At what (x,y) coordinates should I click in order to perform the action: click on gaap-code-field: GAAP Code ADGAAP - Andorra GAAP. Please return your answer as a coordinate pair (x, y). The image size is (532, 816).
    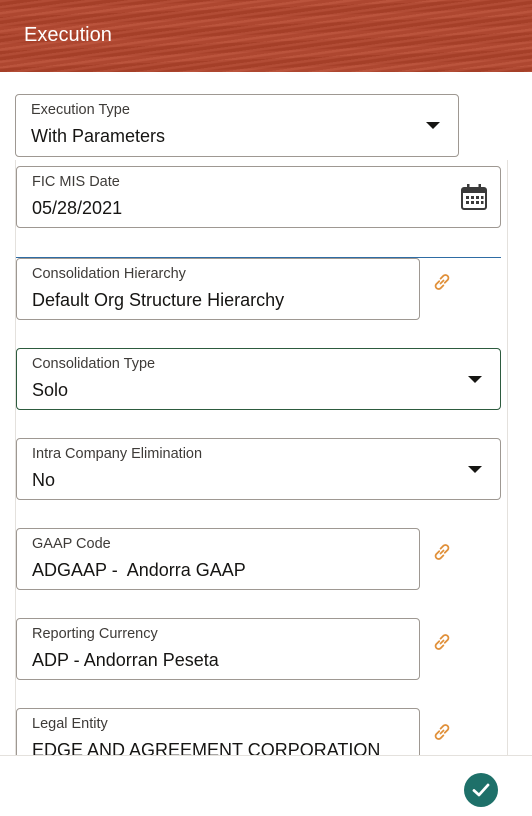
    Looking at the image, I should click on (218, 559).